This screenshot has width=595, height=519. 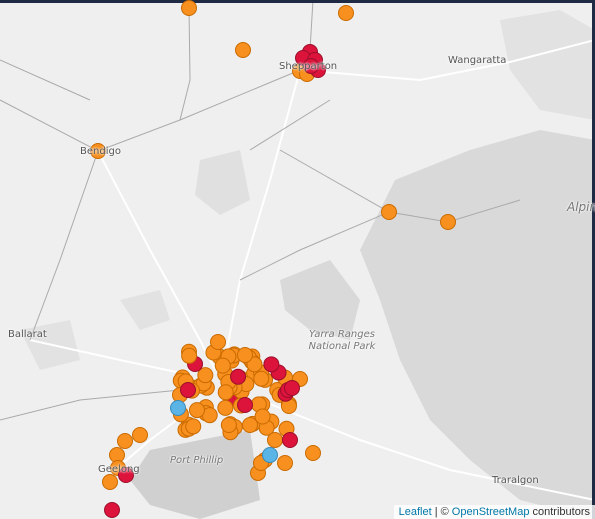 I want to click on place-label: Alpine, so click(x=581, y=207).